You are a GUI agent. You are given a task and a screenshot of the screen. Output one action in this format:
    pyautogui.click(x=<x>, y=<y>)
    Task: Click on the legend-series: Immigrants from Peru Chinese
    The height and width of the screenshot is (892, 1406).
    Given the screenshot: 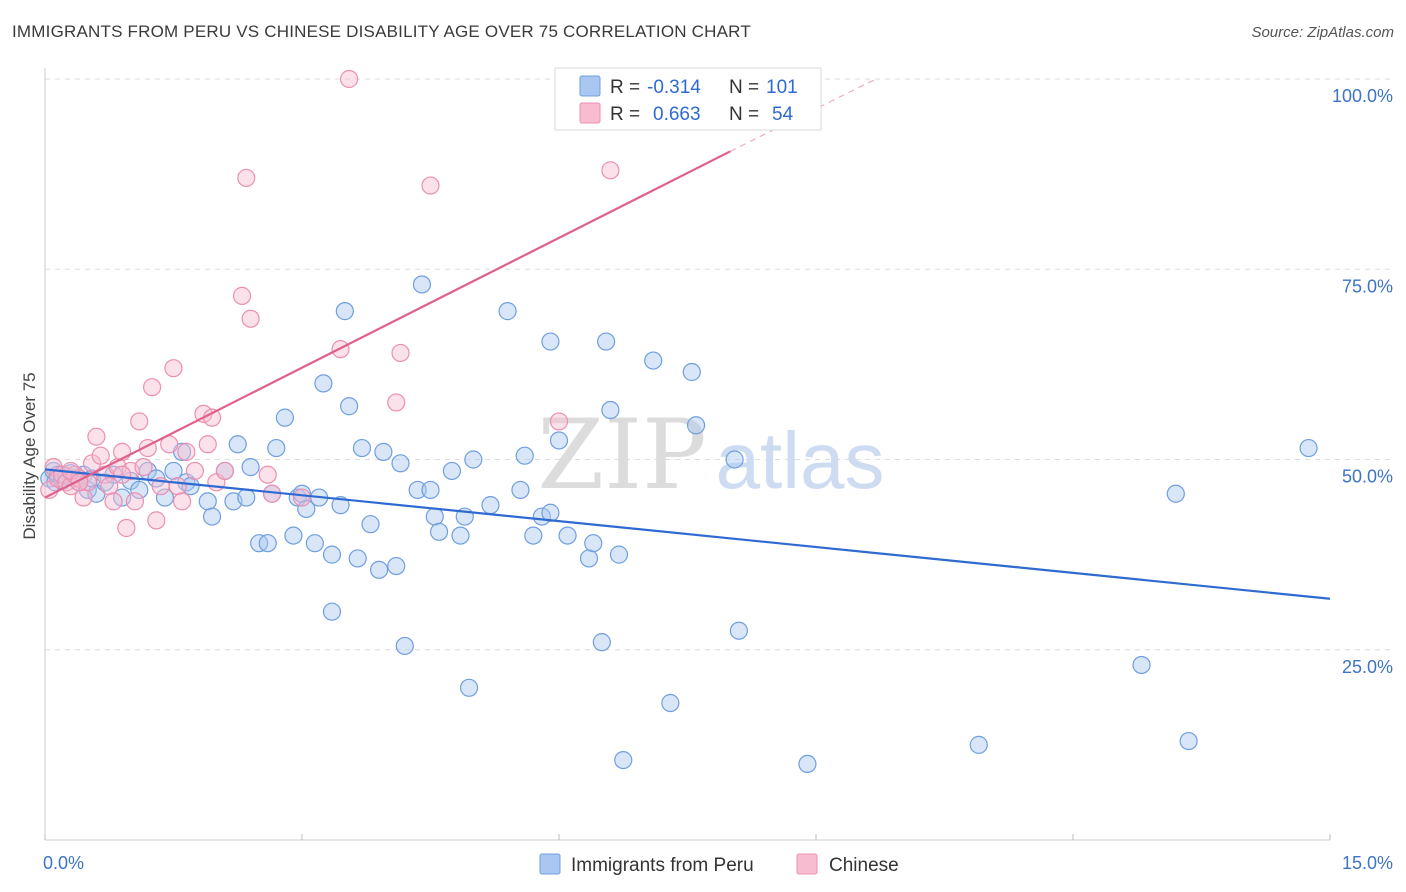 What is the action you would take?
    pyautogui.click(x=719, y=864)
    